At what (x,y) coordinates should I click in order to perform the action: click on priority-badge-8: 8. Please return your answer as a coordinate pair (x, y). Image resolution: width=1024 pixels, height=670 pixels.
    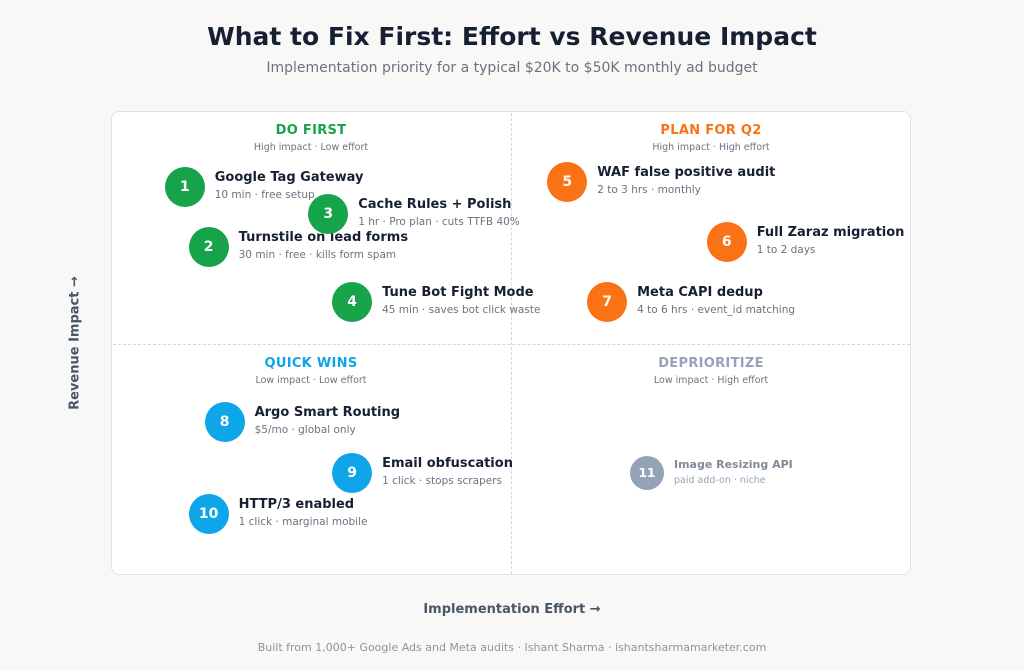
    Looking at the image, I should click on (224, 421).